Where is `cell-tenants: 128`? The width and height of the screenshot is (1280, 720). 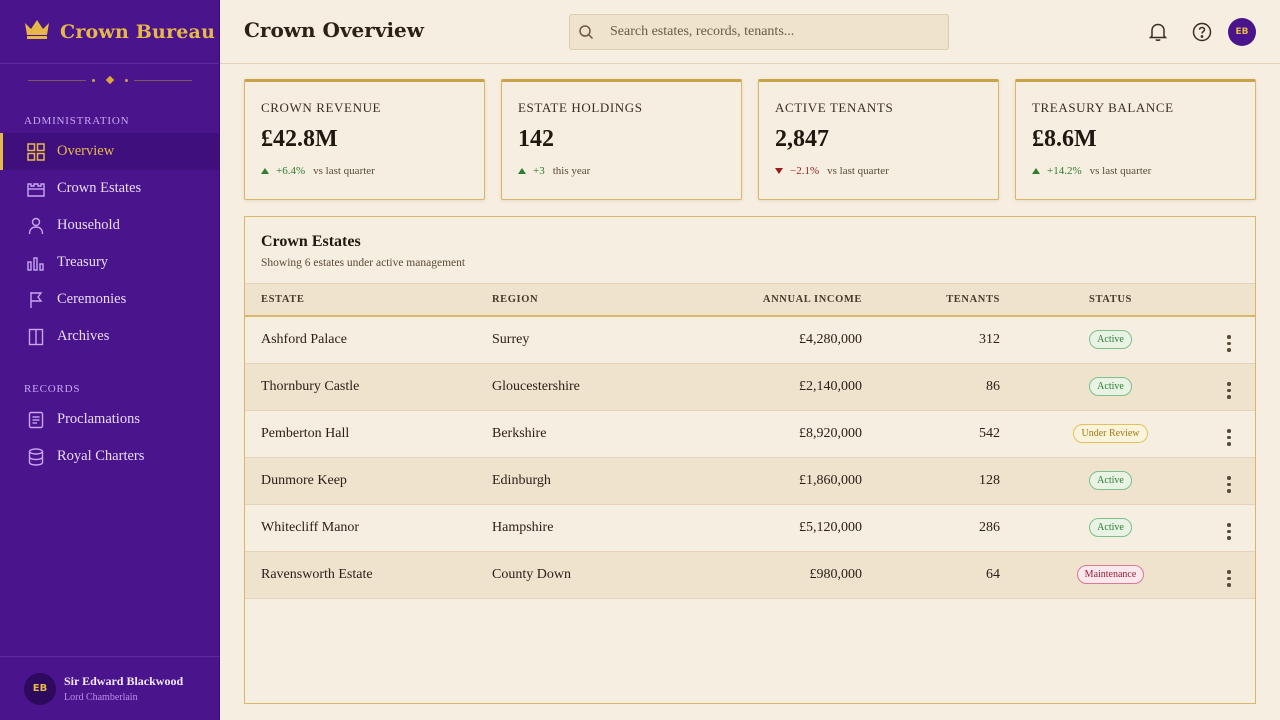
cell-tenants: 128 is located at coordinates (989, 480).